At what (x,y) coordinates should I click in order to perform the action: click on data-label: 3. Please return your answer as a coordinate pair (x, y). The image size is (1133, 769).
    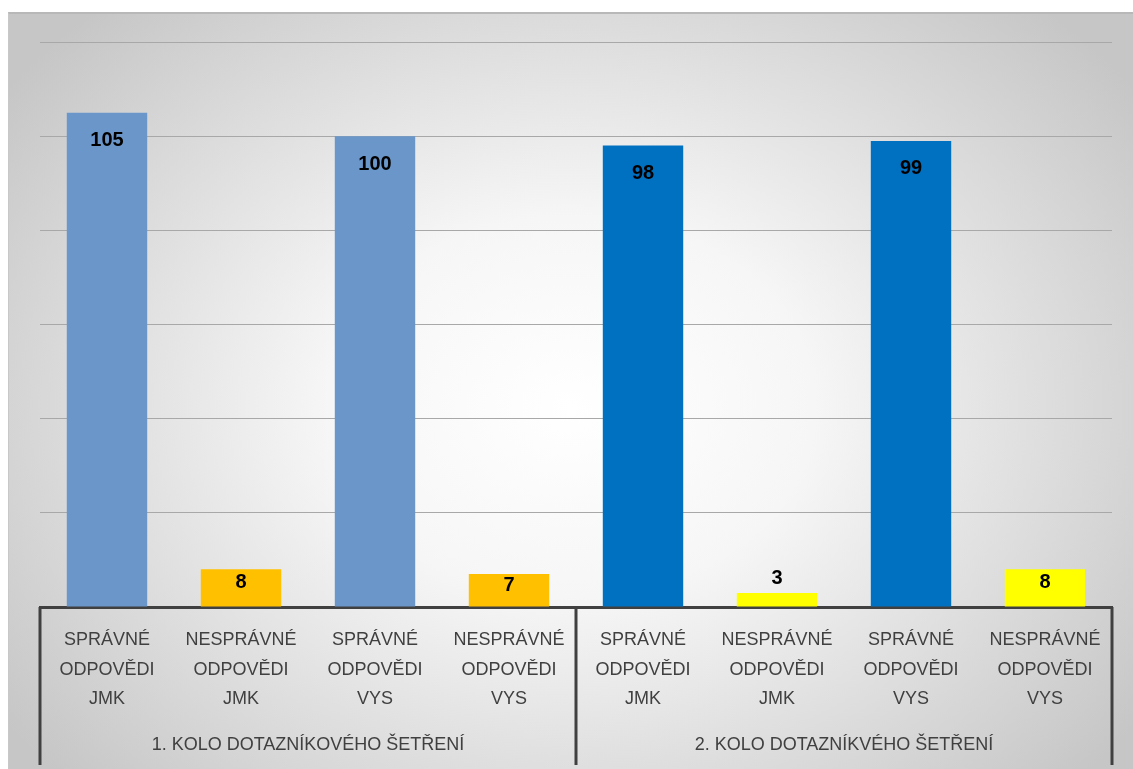
    Looking at the image, I should click on (777, 577).